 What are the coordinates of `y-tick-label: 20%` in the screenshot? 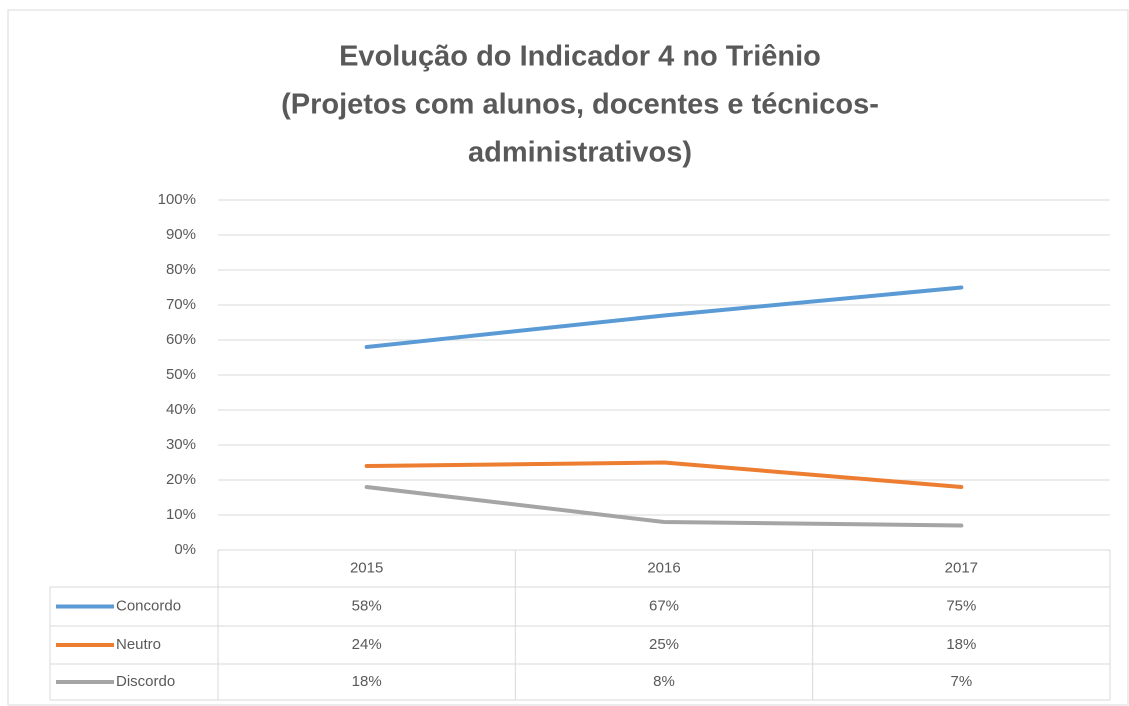 It's located at (181, 479).